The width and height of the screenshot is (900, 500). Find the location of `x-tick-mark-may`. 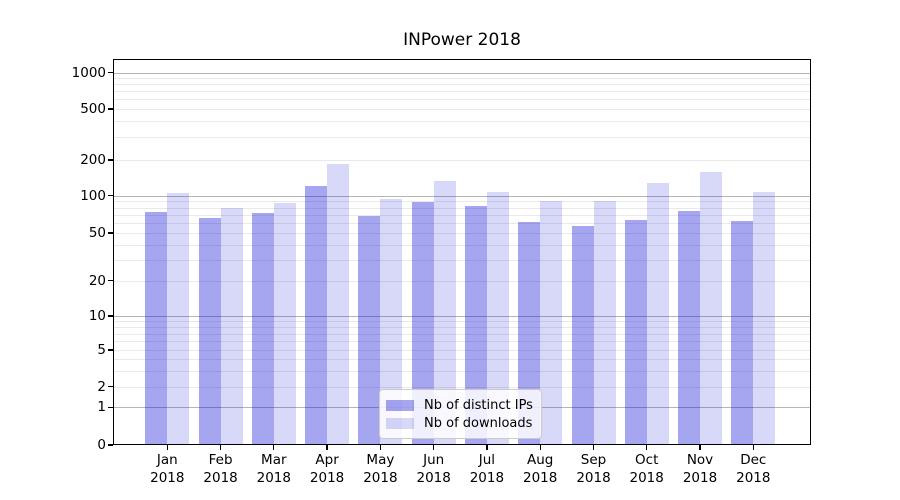

x-tick-mark-may is located at coordinates (380, 447).